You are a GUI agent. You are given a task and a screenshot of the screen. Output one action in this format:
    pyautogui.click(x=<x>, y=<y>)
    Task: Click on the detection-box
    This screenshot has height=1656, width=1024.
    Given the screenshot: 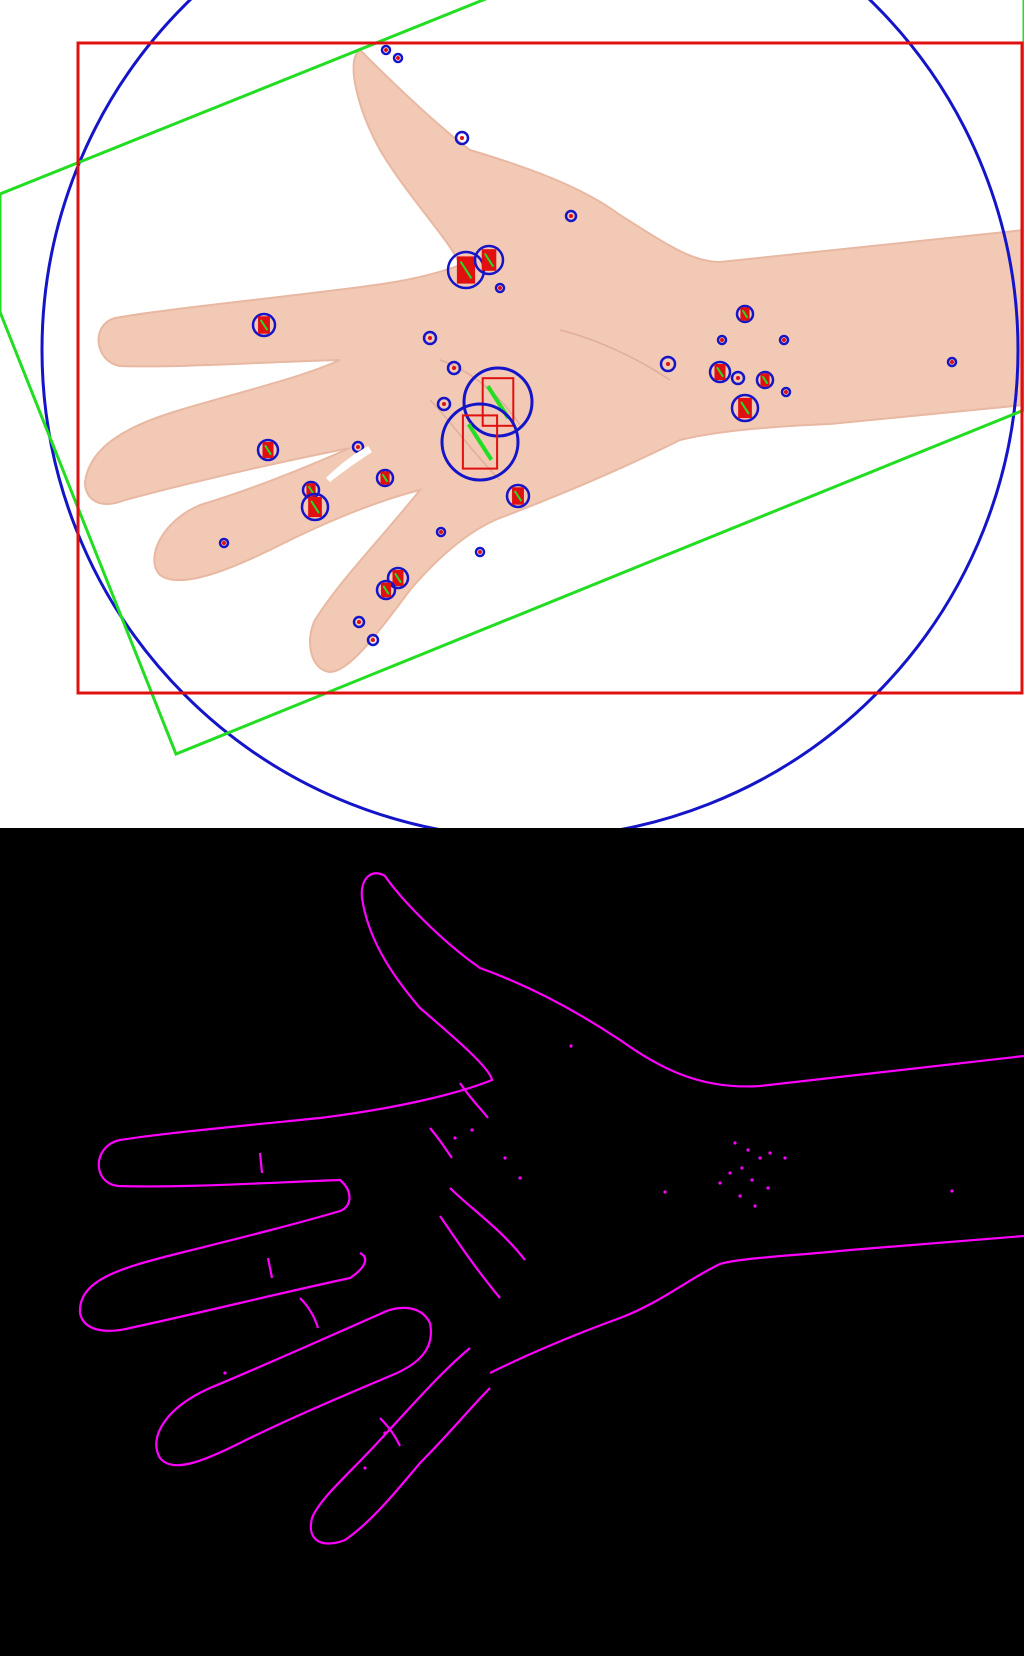 What is the action you would take?
    pyautogui.click(x=480, y=442)
    